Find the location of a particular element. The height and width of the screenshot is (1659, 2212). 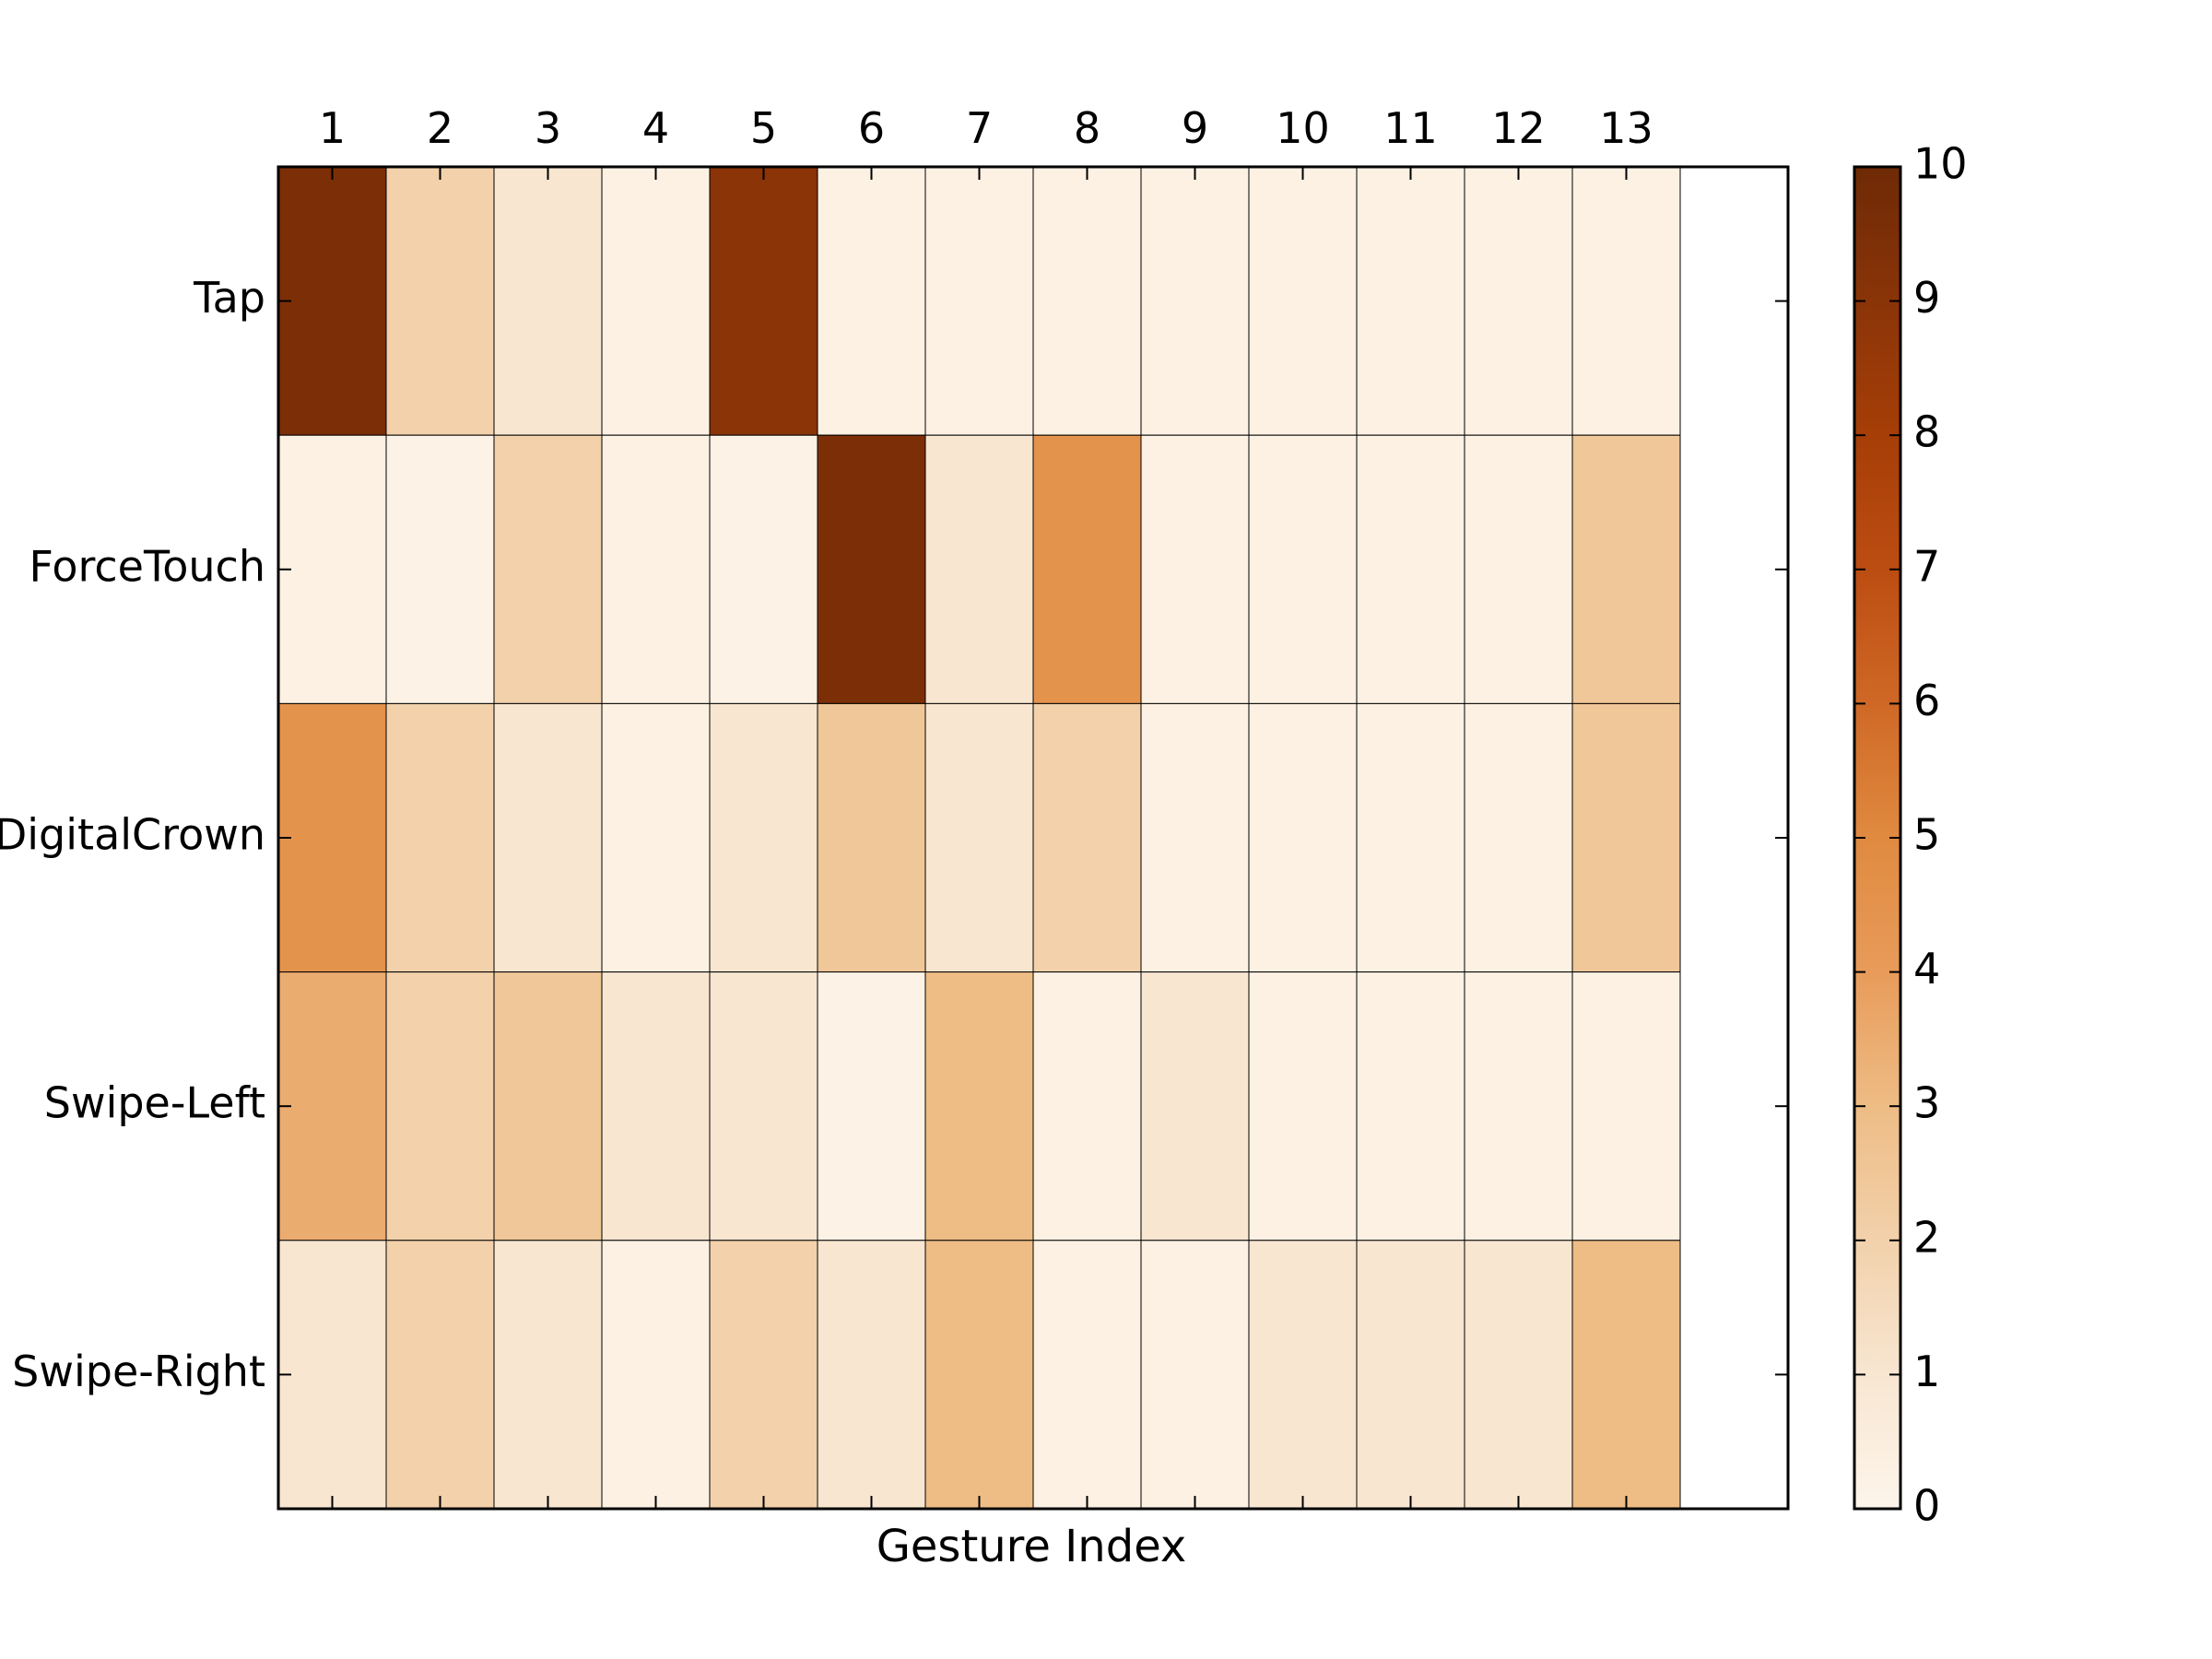

x-tick-label: 4 is located at coordinates (655, 128).